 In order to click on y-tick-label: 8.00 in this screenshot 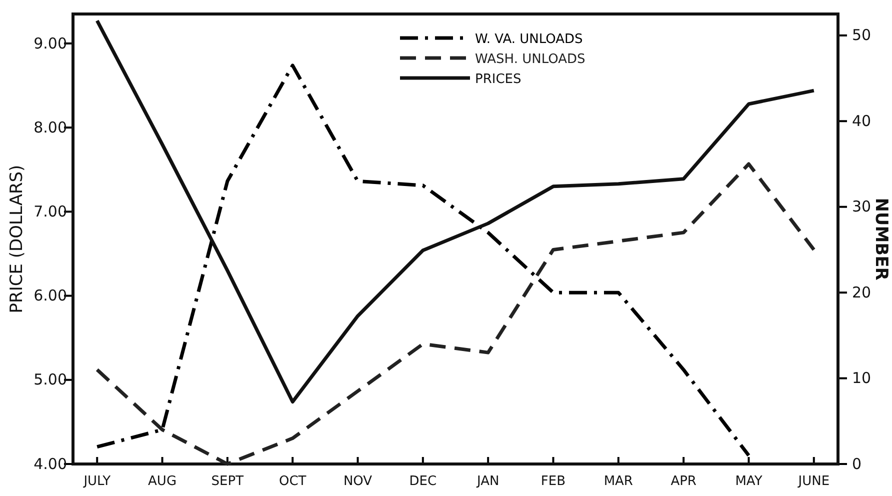, I will do `click(50, 127)`.